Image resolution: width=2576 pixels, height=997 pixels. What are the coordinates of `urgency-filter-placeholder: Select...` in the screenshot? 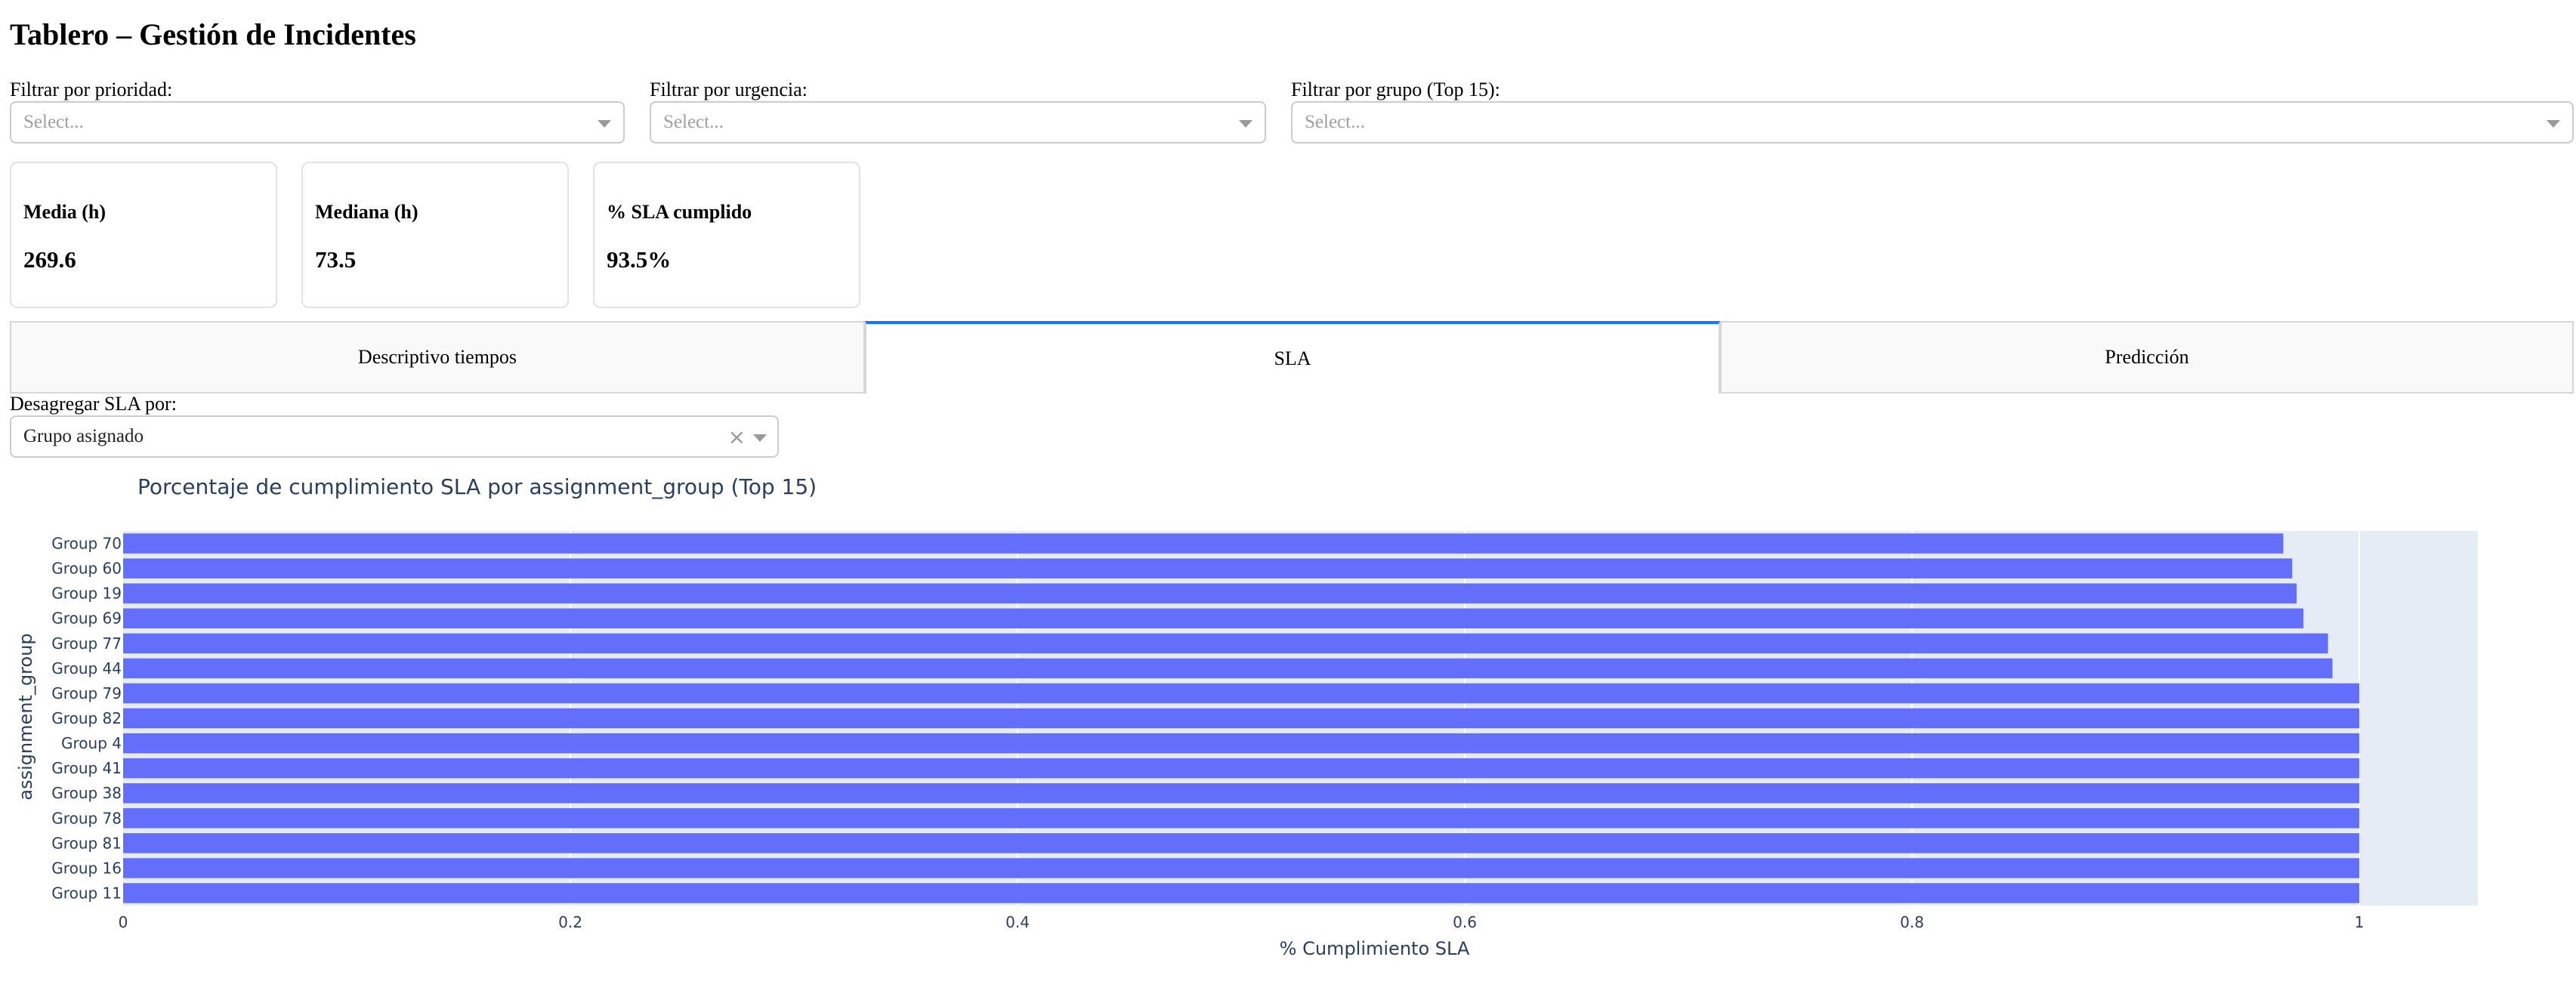 It's located at (693, 122).